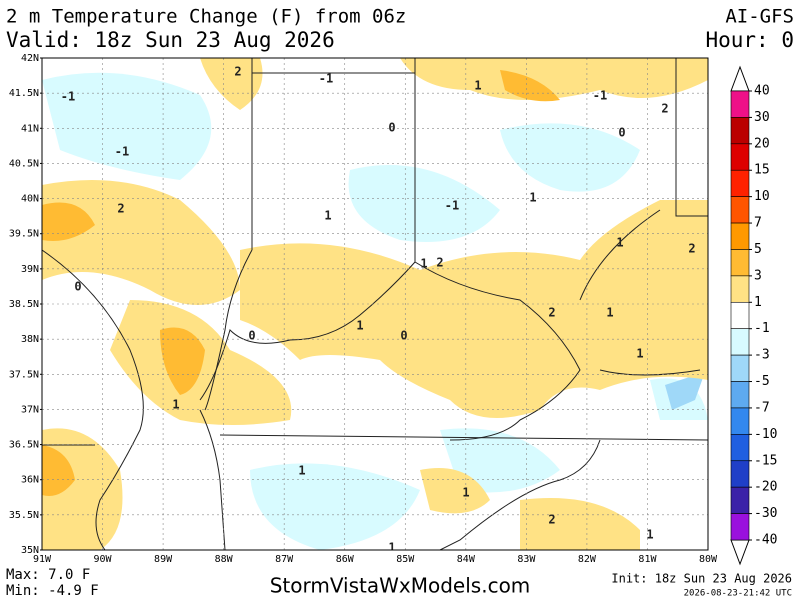  I want to click on lon-label: 88W, so click(224, 559).